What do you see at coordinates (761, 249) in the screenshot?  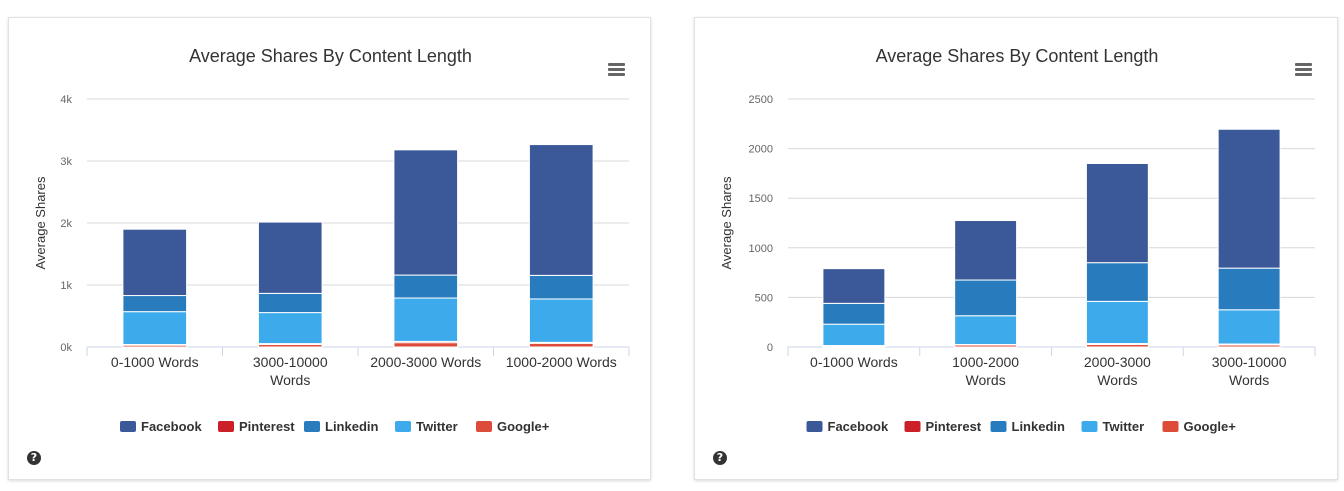 I see `y-tick-label: 1000` at bounding box center [761, 249].